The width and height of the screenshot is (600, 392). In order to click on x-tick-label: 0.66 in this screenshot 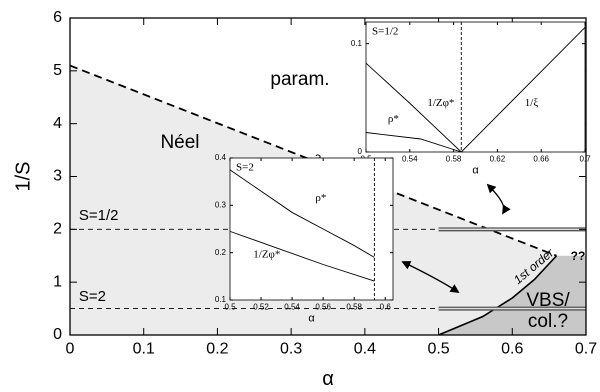, I will do `click(541, 158)`.